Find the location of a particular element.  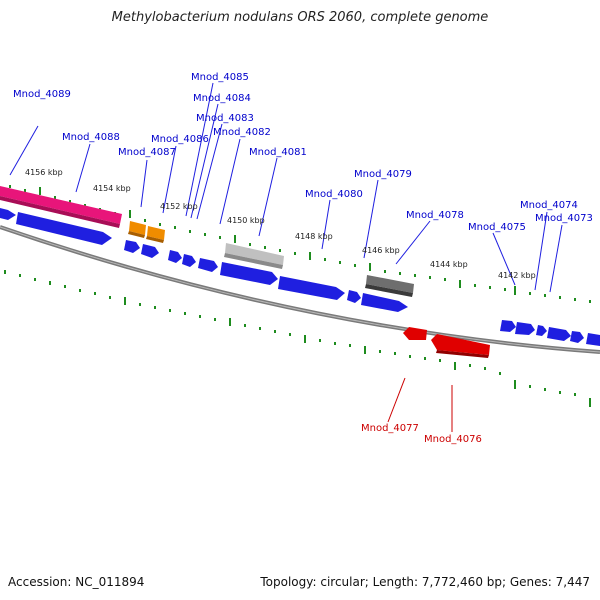

gene-label: Mnod_4073 is located at coordinates (564, 218).